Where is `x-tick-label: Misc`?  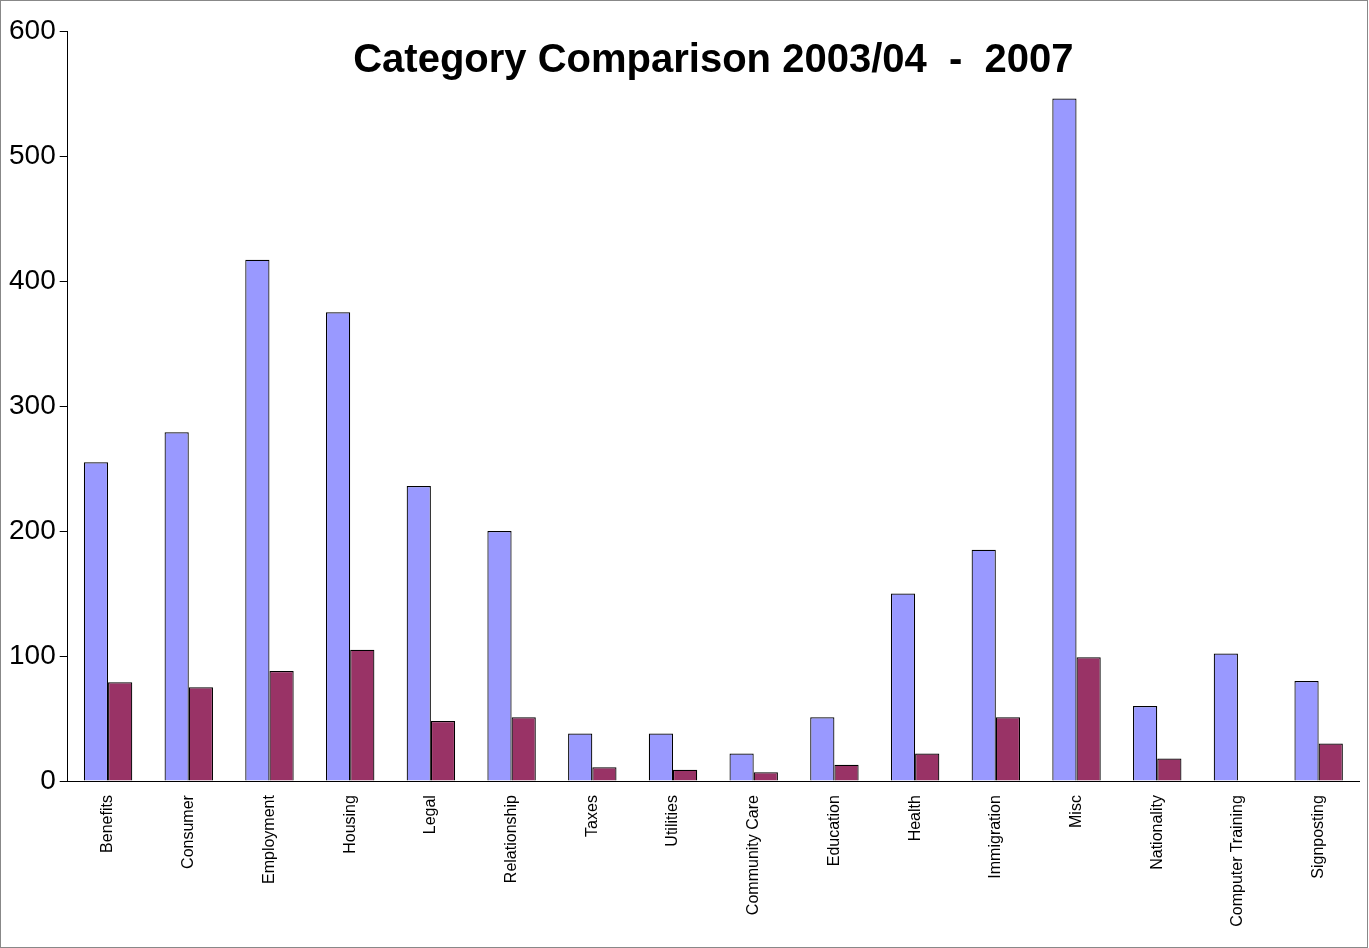 x-tick-label: Misc is located at coordinates (1075, 811).